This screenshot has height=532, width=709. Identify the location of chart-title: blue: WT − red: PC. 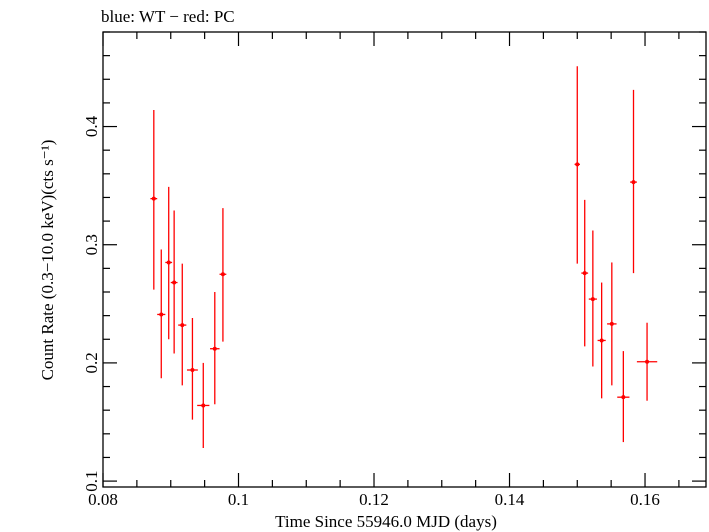
(168, 16).